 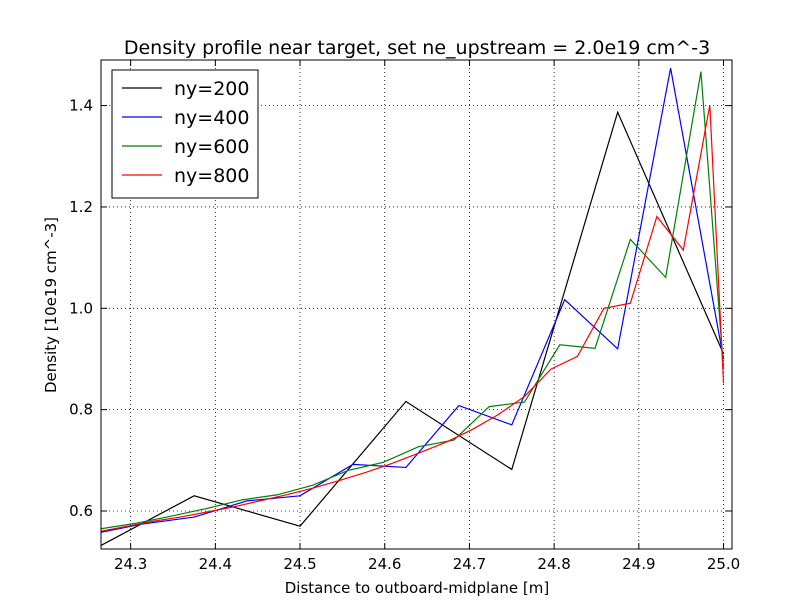 I want to click on y-tick-label: 1.0, so click(x=81, y=308).